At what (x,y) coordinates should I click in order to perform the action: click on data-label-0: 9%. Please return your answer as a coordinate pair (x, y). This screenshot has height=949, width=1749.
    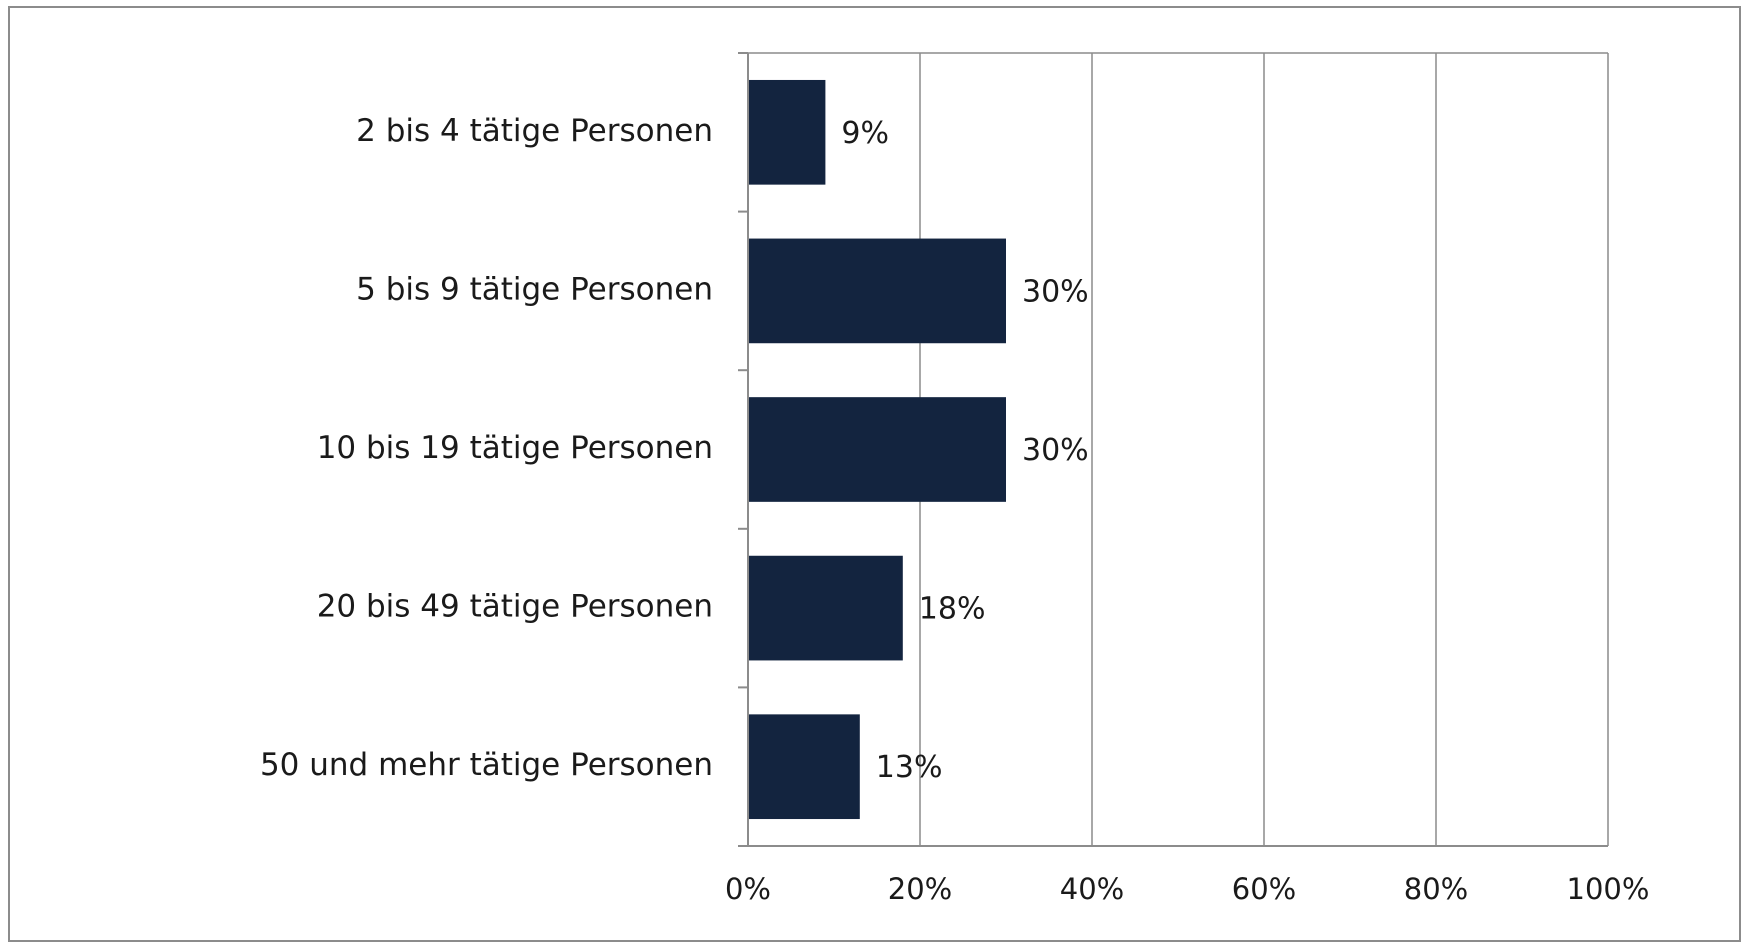
    Looking at the image, I should click on (865, 133).